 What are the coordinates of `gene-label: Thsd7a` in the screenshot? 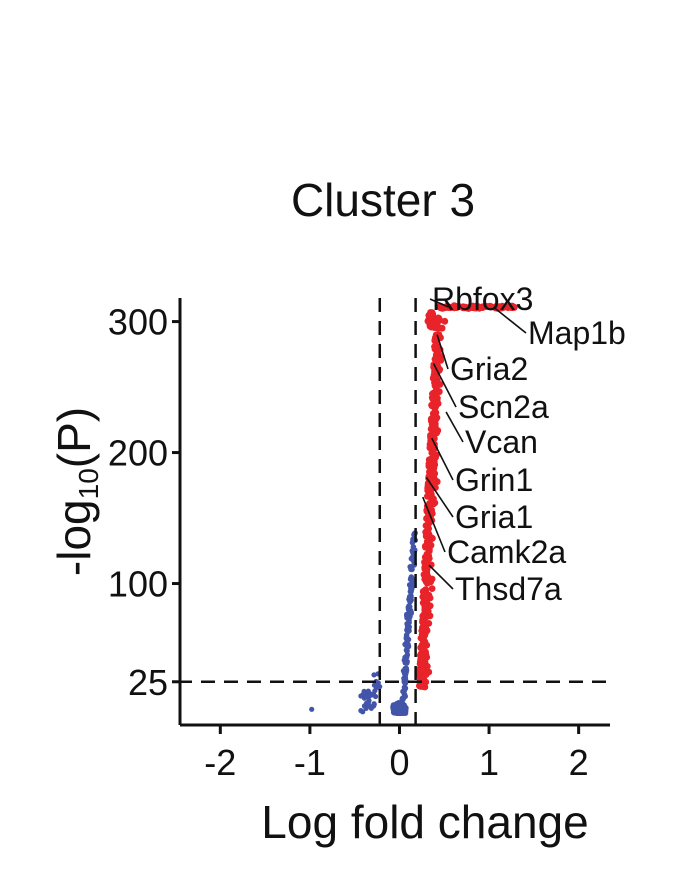 It's located at (508, 589).